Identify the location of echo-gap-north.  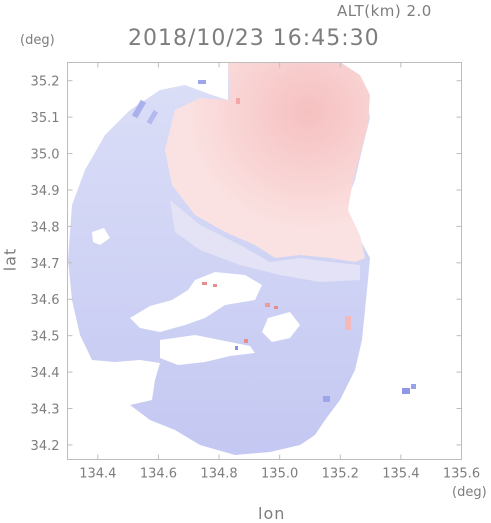
(196, 302).